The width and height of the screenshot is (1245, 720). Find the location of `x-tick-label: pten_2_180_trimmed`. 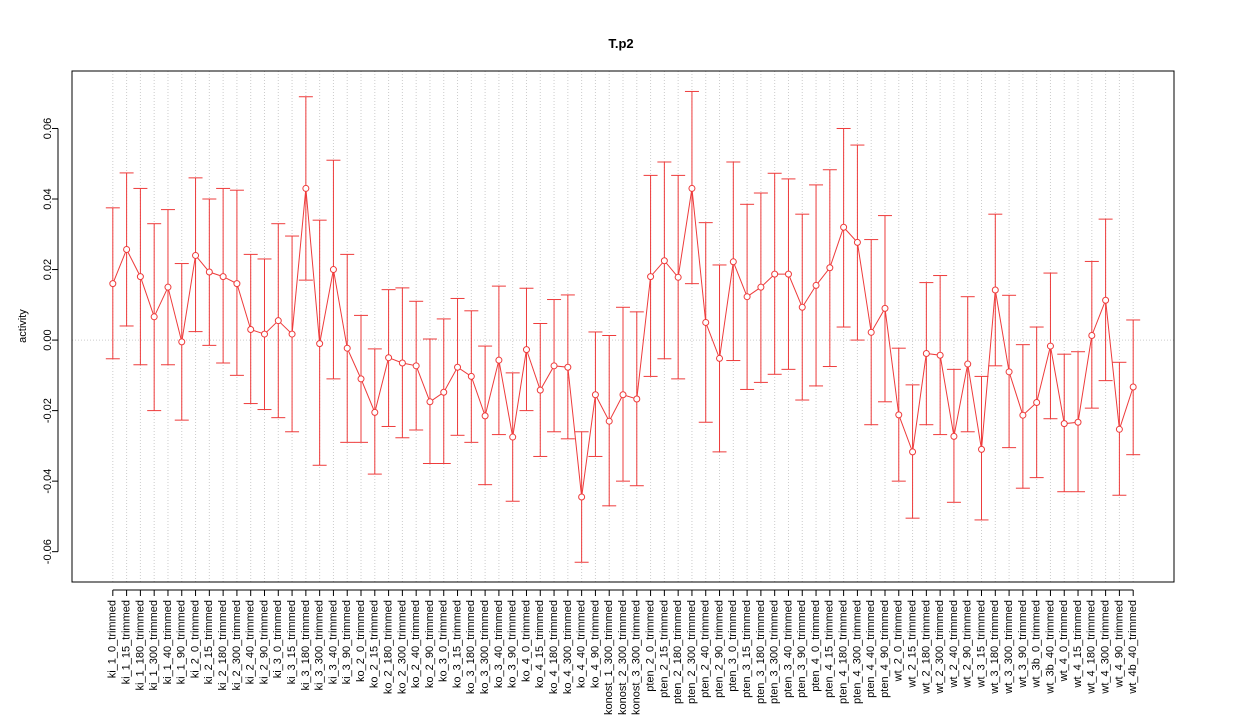

x-tick-label: pten_2_180_trimmed is located at coordinates (678, 652).